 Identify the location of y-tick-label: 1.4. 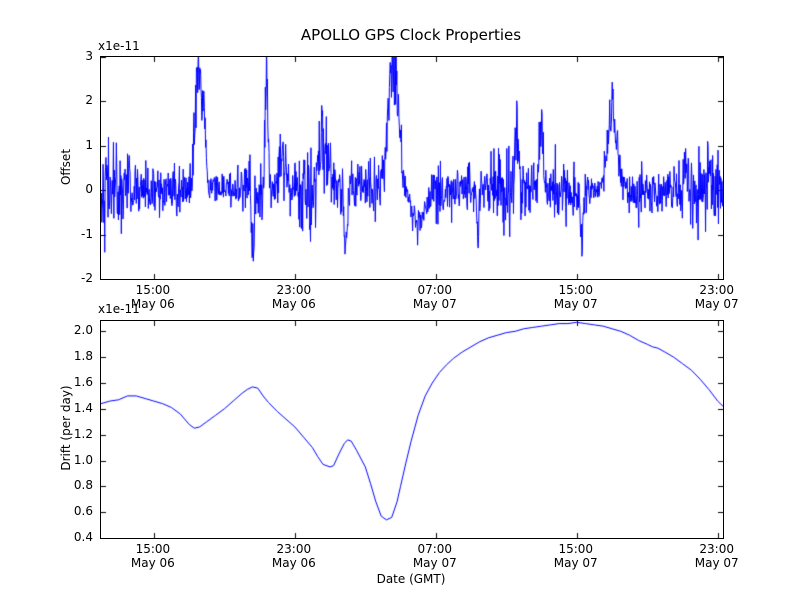
(83, 407).